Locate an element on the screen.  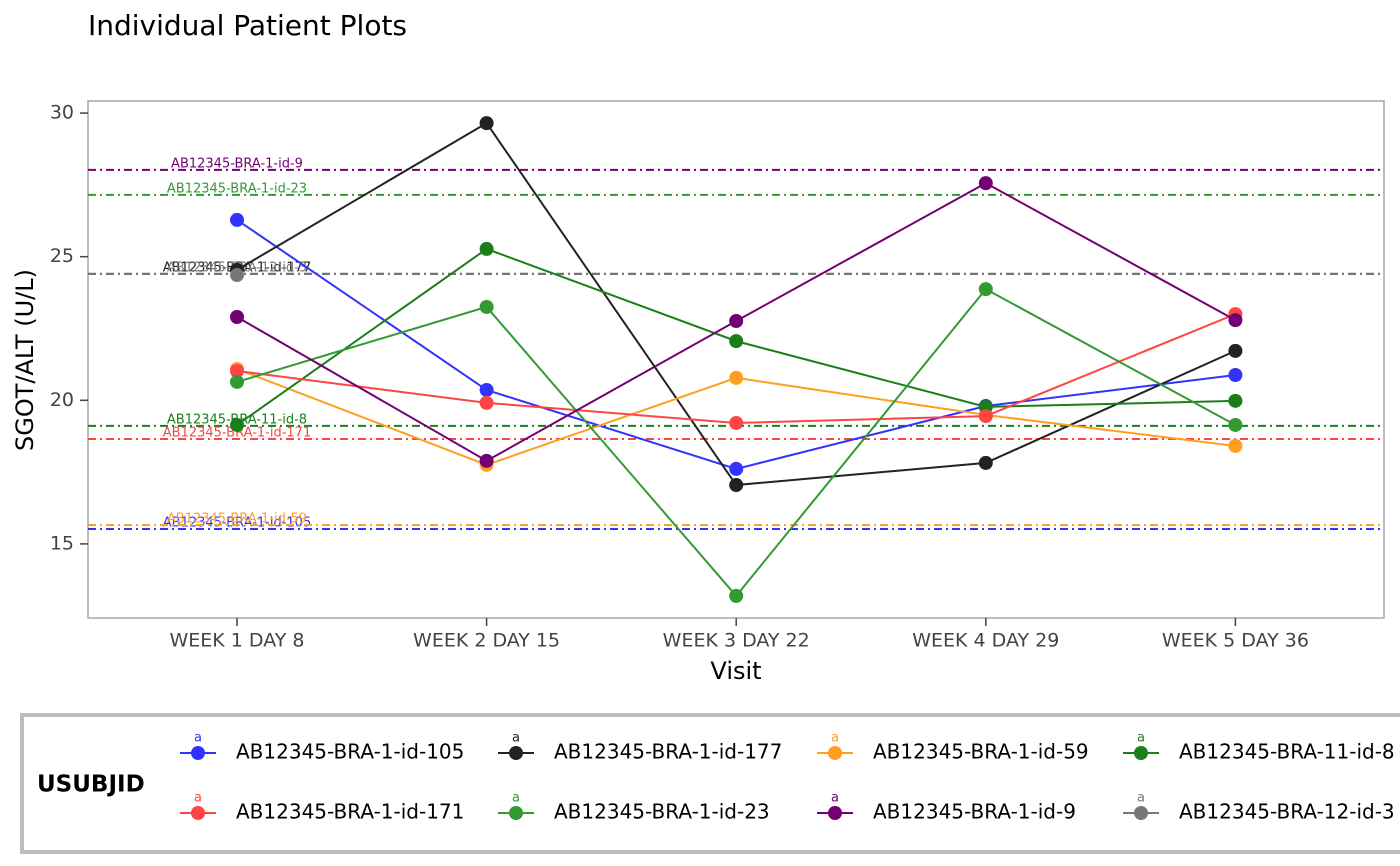
x-tick-label: WEEK 4 DAY 29 is located at coordinates (985, 641).